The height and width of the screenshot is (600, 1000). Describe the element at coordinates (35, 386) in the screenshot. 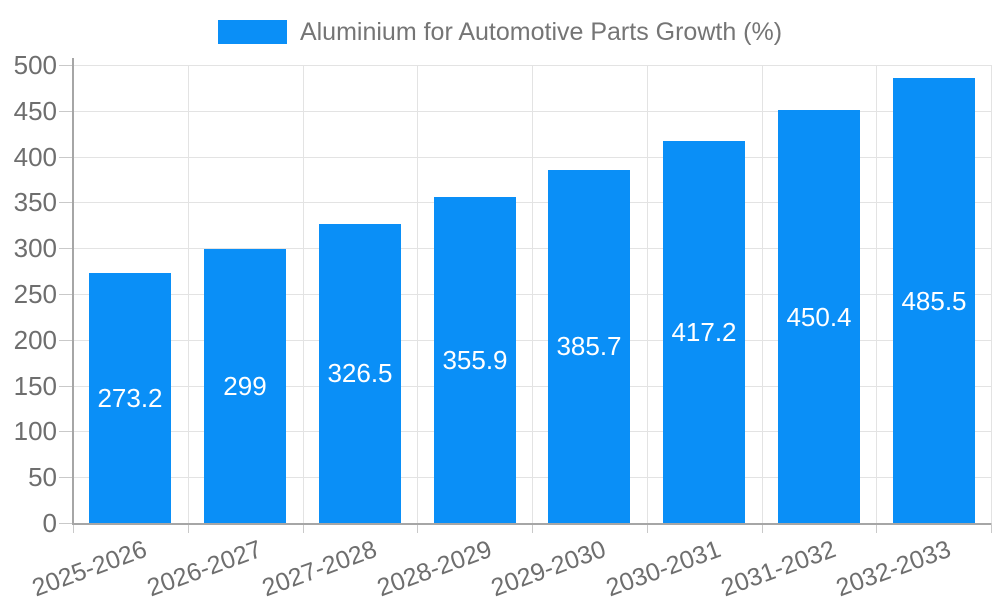

I see `y-tick-label: 150` at that location.